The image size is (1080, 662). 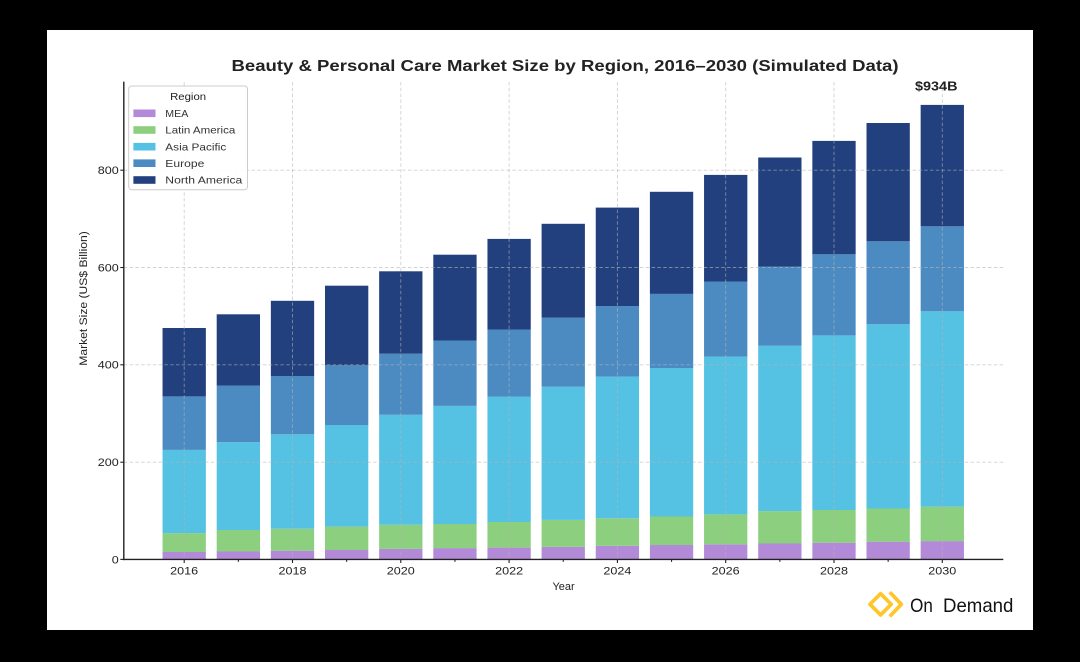 I want to click on svg-text: North America, so click(x=203, y=181).